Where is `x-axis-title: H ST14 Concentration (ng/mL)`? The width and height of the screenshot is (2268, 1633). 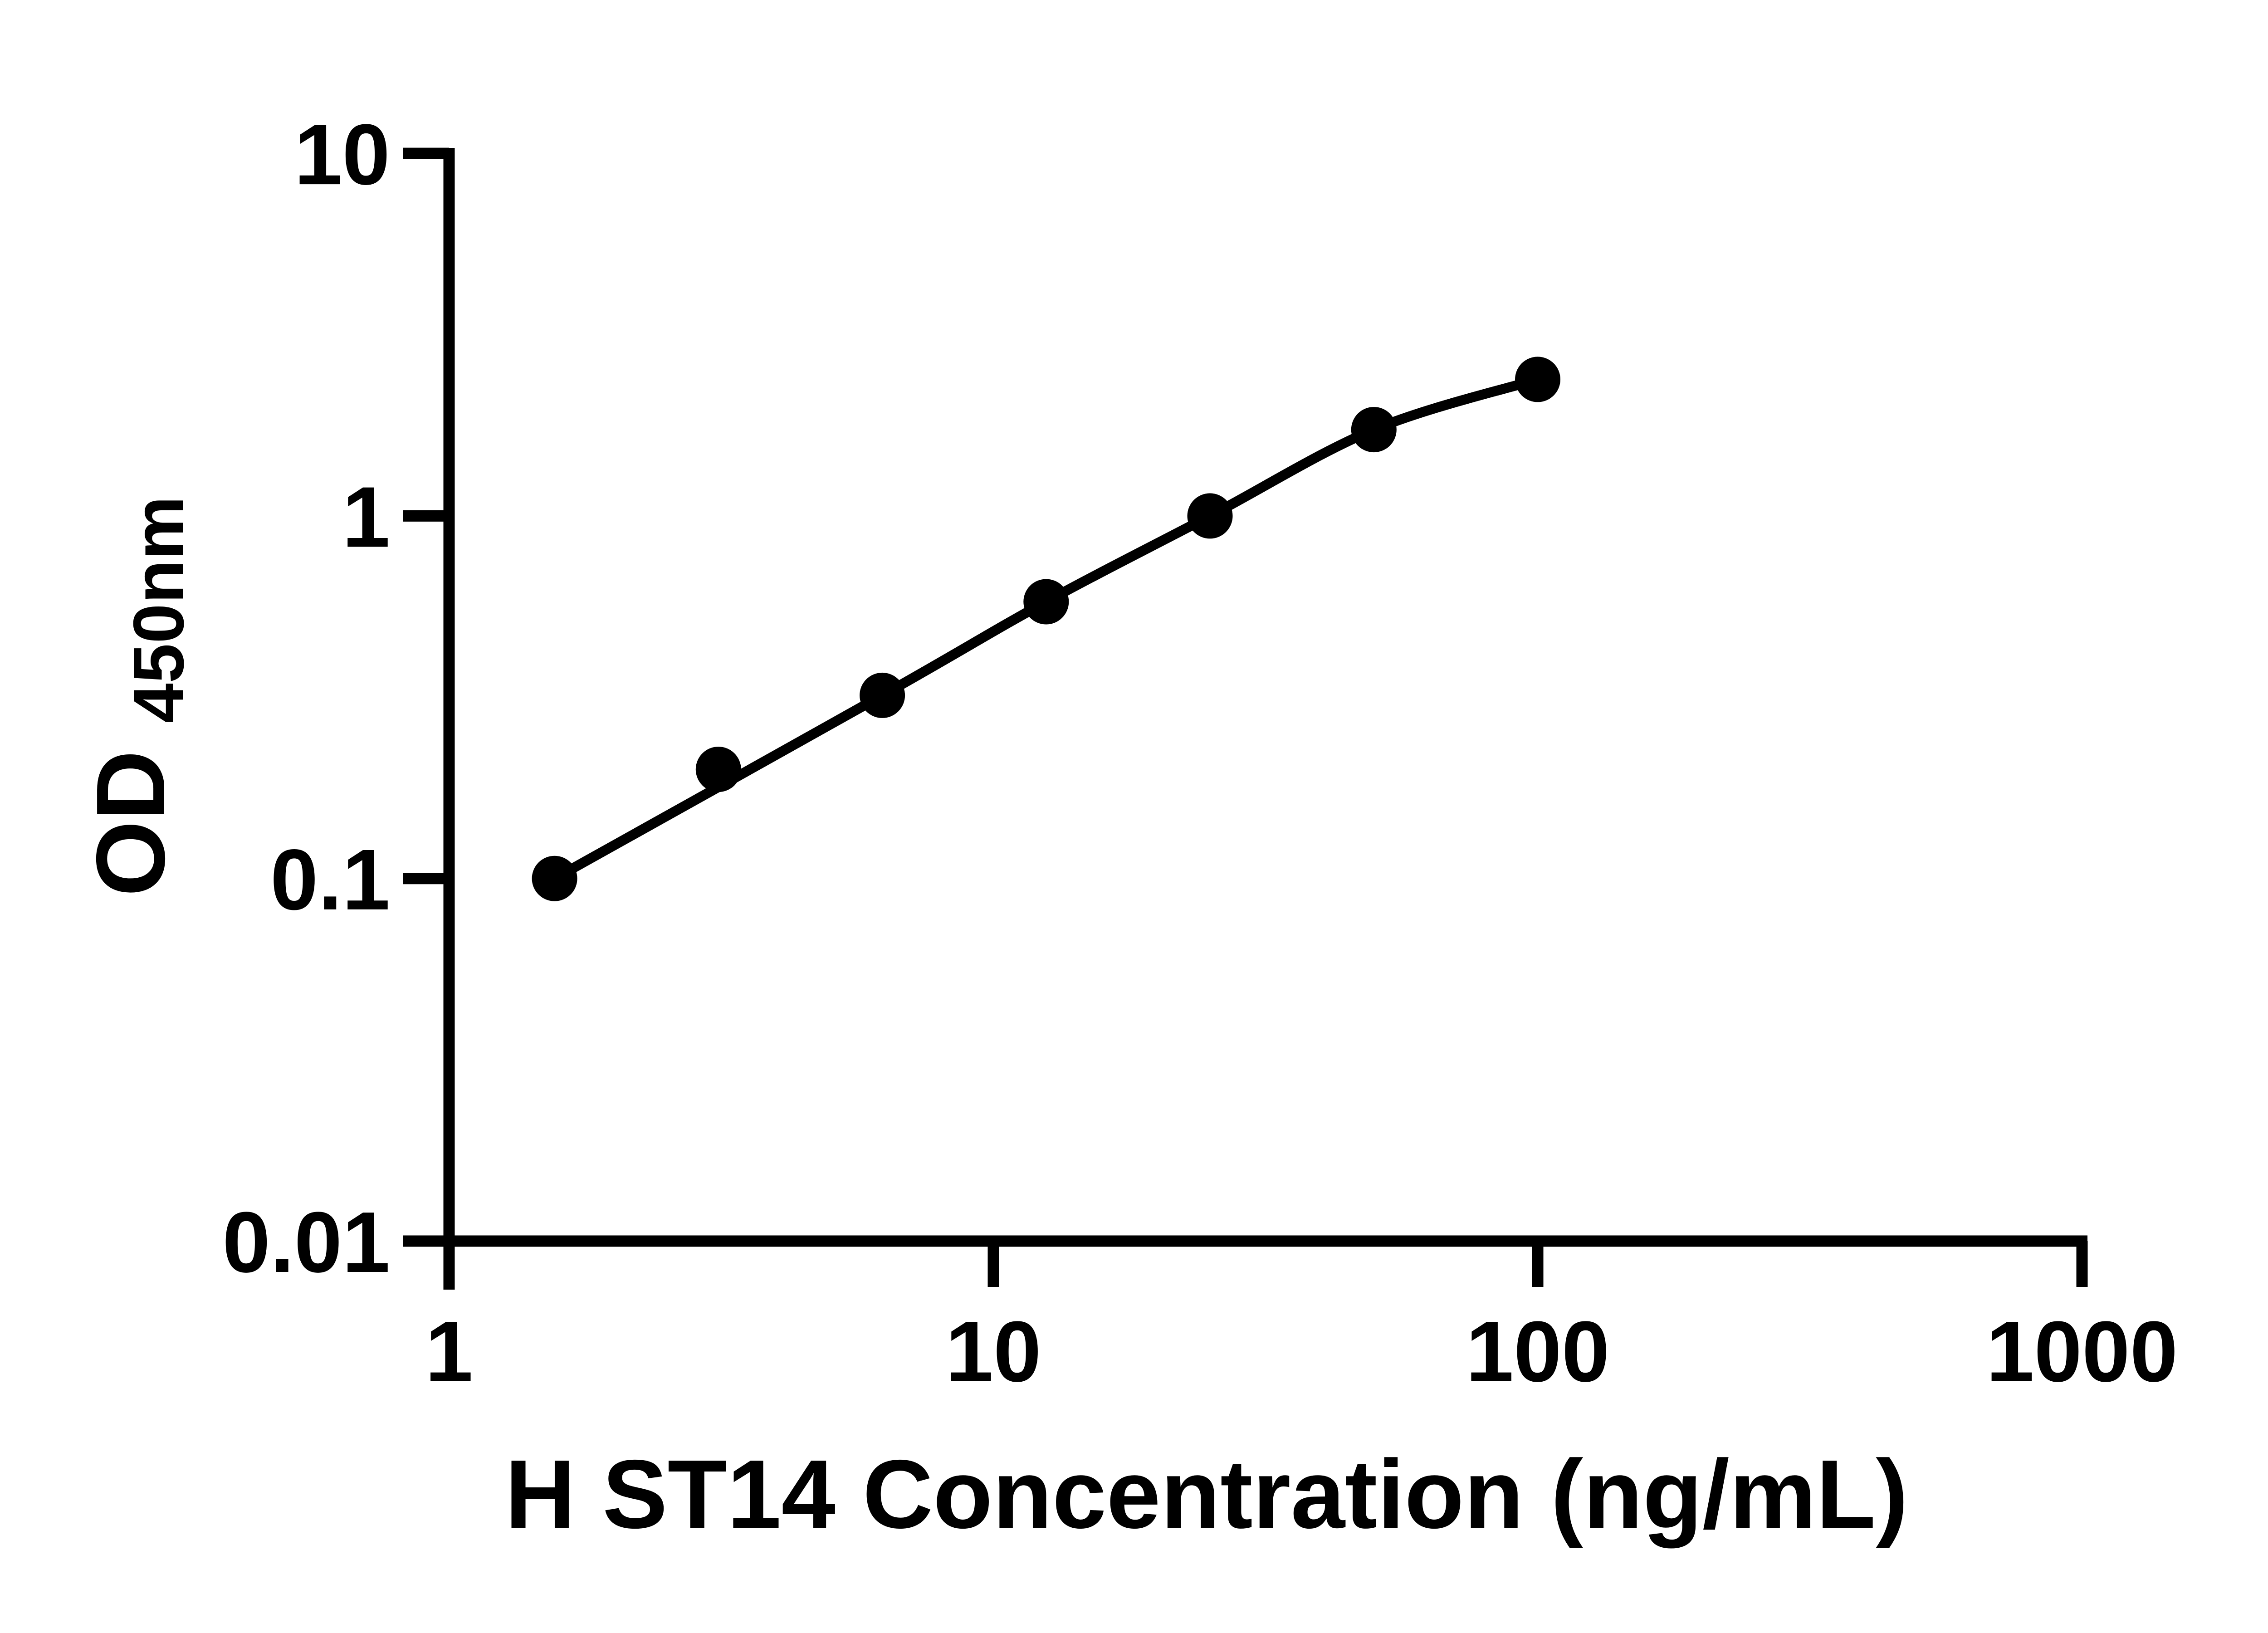 x-axis-title: H ST14 Concentration (ng/mL) is located at coordinates (1207, 1494).